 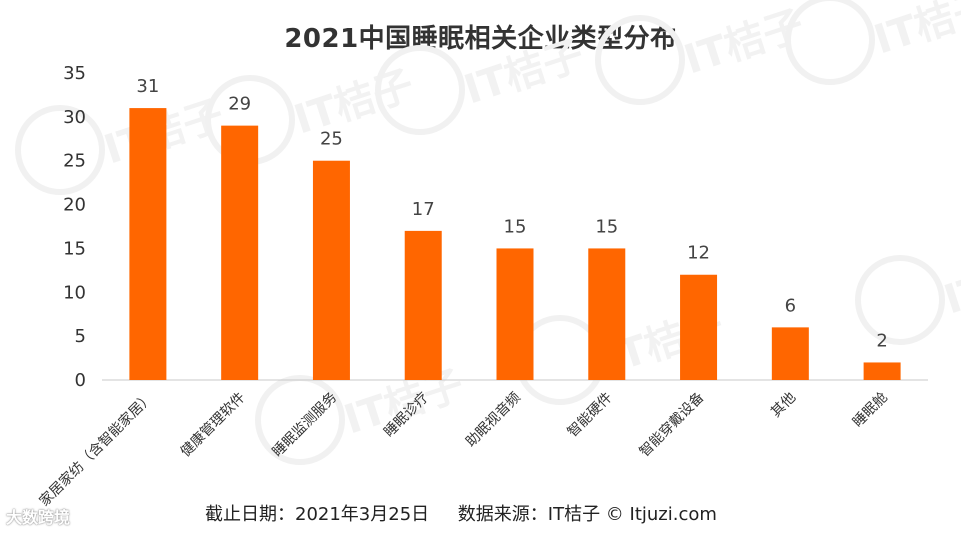 What do you see at coordinates (80, 380) in the screenshot?
I see `y-tick-label: 0` at bounding box center [80, 380].